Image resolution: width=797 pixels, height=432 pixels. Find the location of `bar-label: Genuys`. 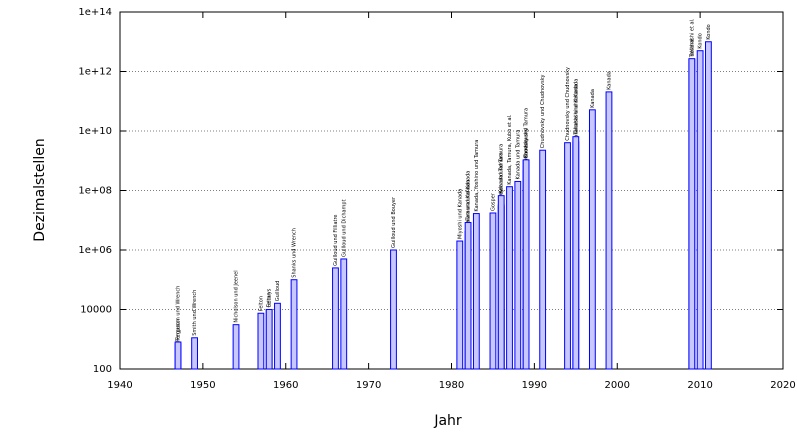

bar-label: Genuys is located at coordinates (270, 297).